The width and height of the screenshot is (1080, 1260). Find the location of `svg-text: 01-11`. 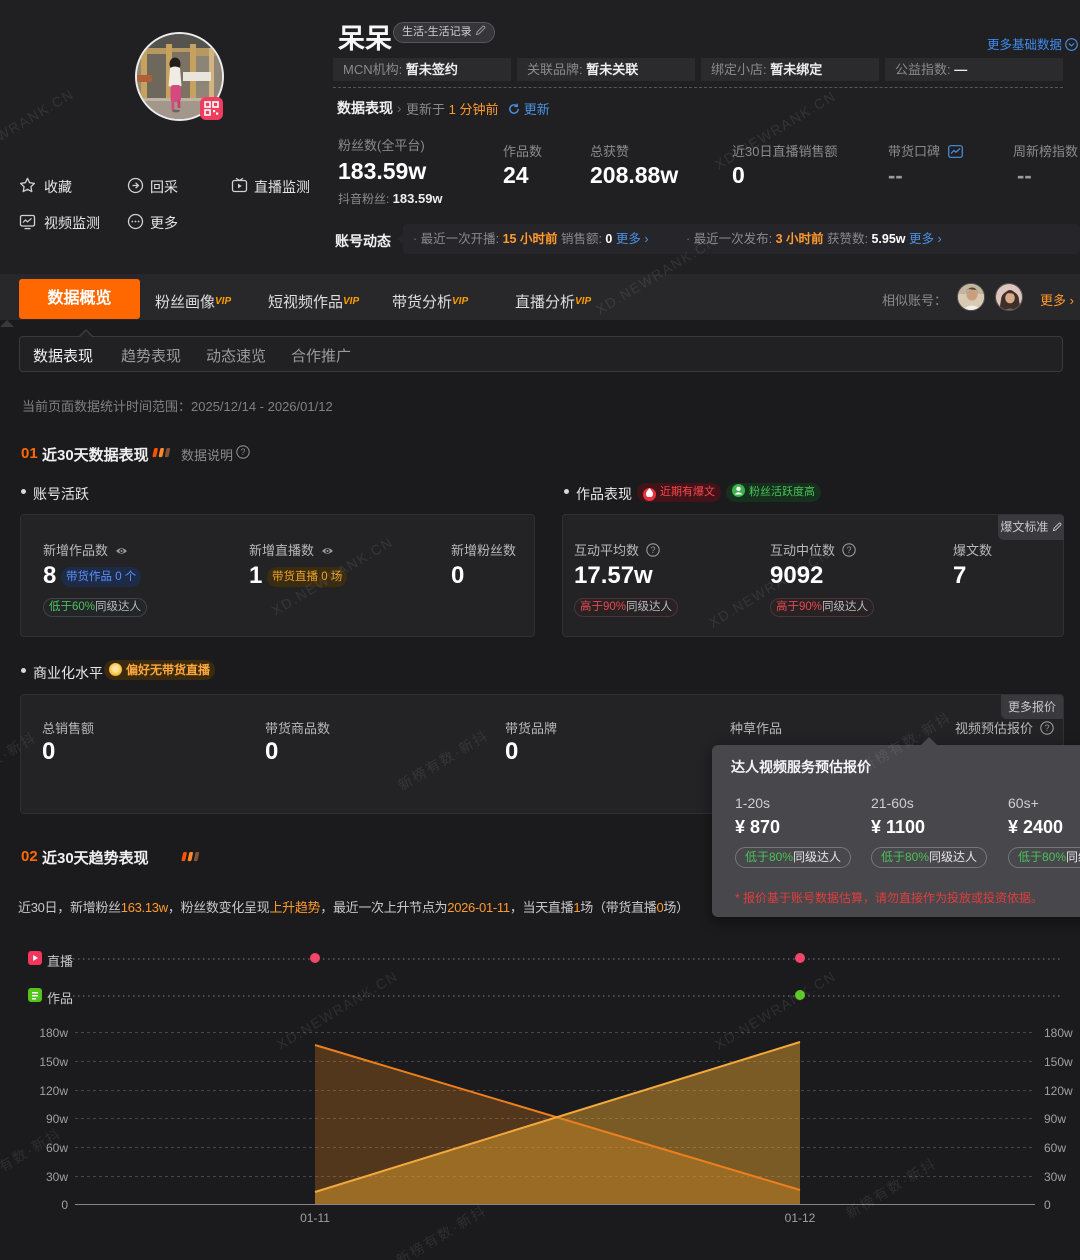

svg-text: 01-11 is located at coordinates (315, 1218).